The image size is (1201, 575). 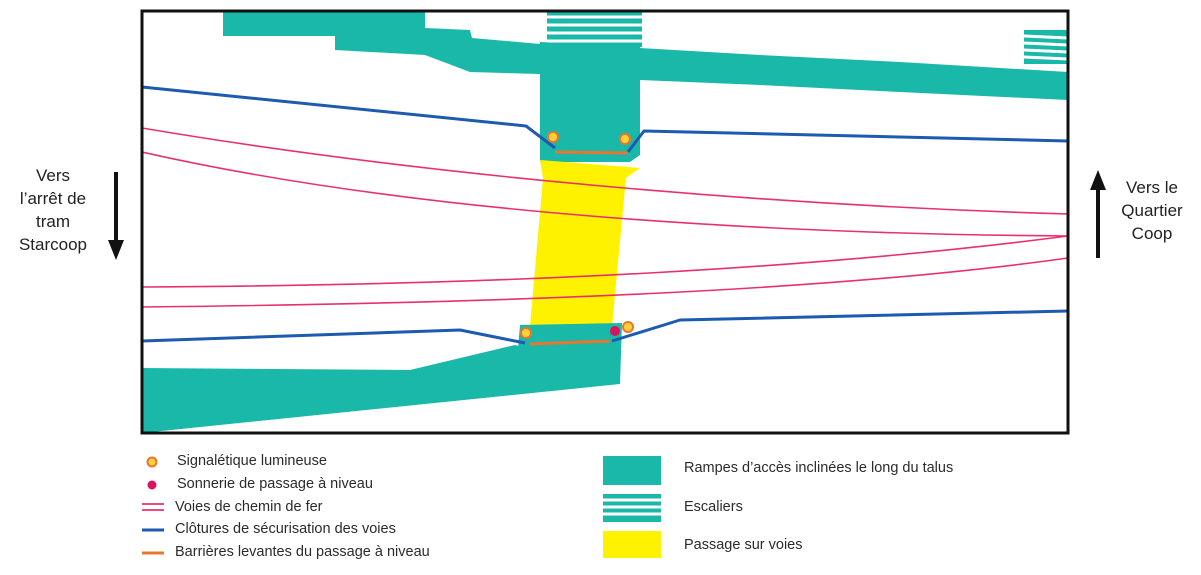 What do you see at coordinates (570, 342) in the screenshot?
I see `barrier-bottom` at bounding box center [570, 342].